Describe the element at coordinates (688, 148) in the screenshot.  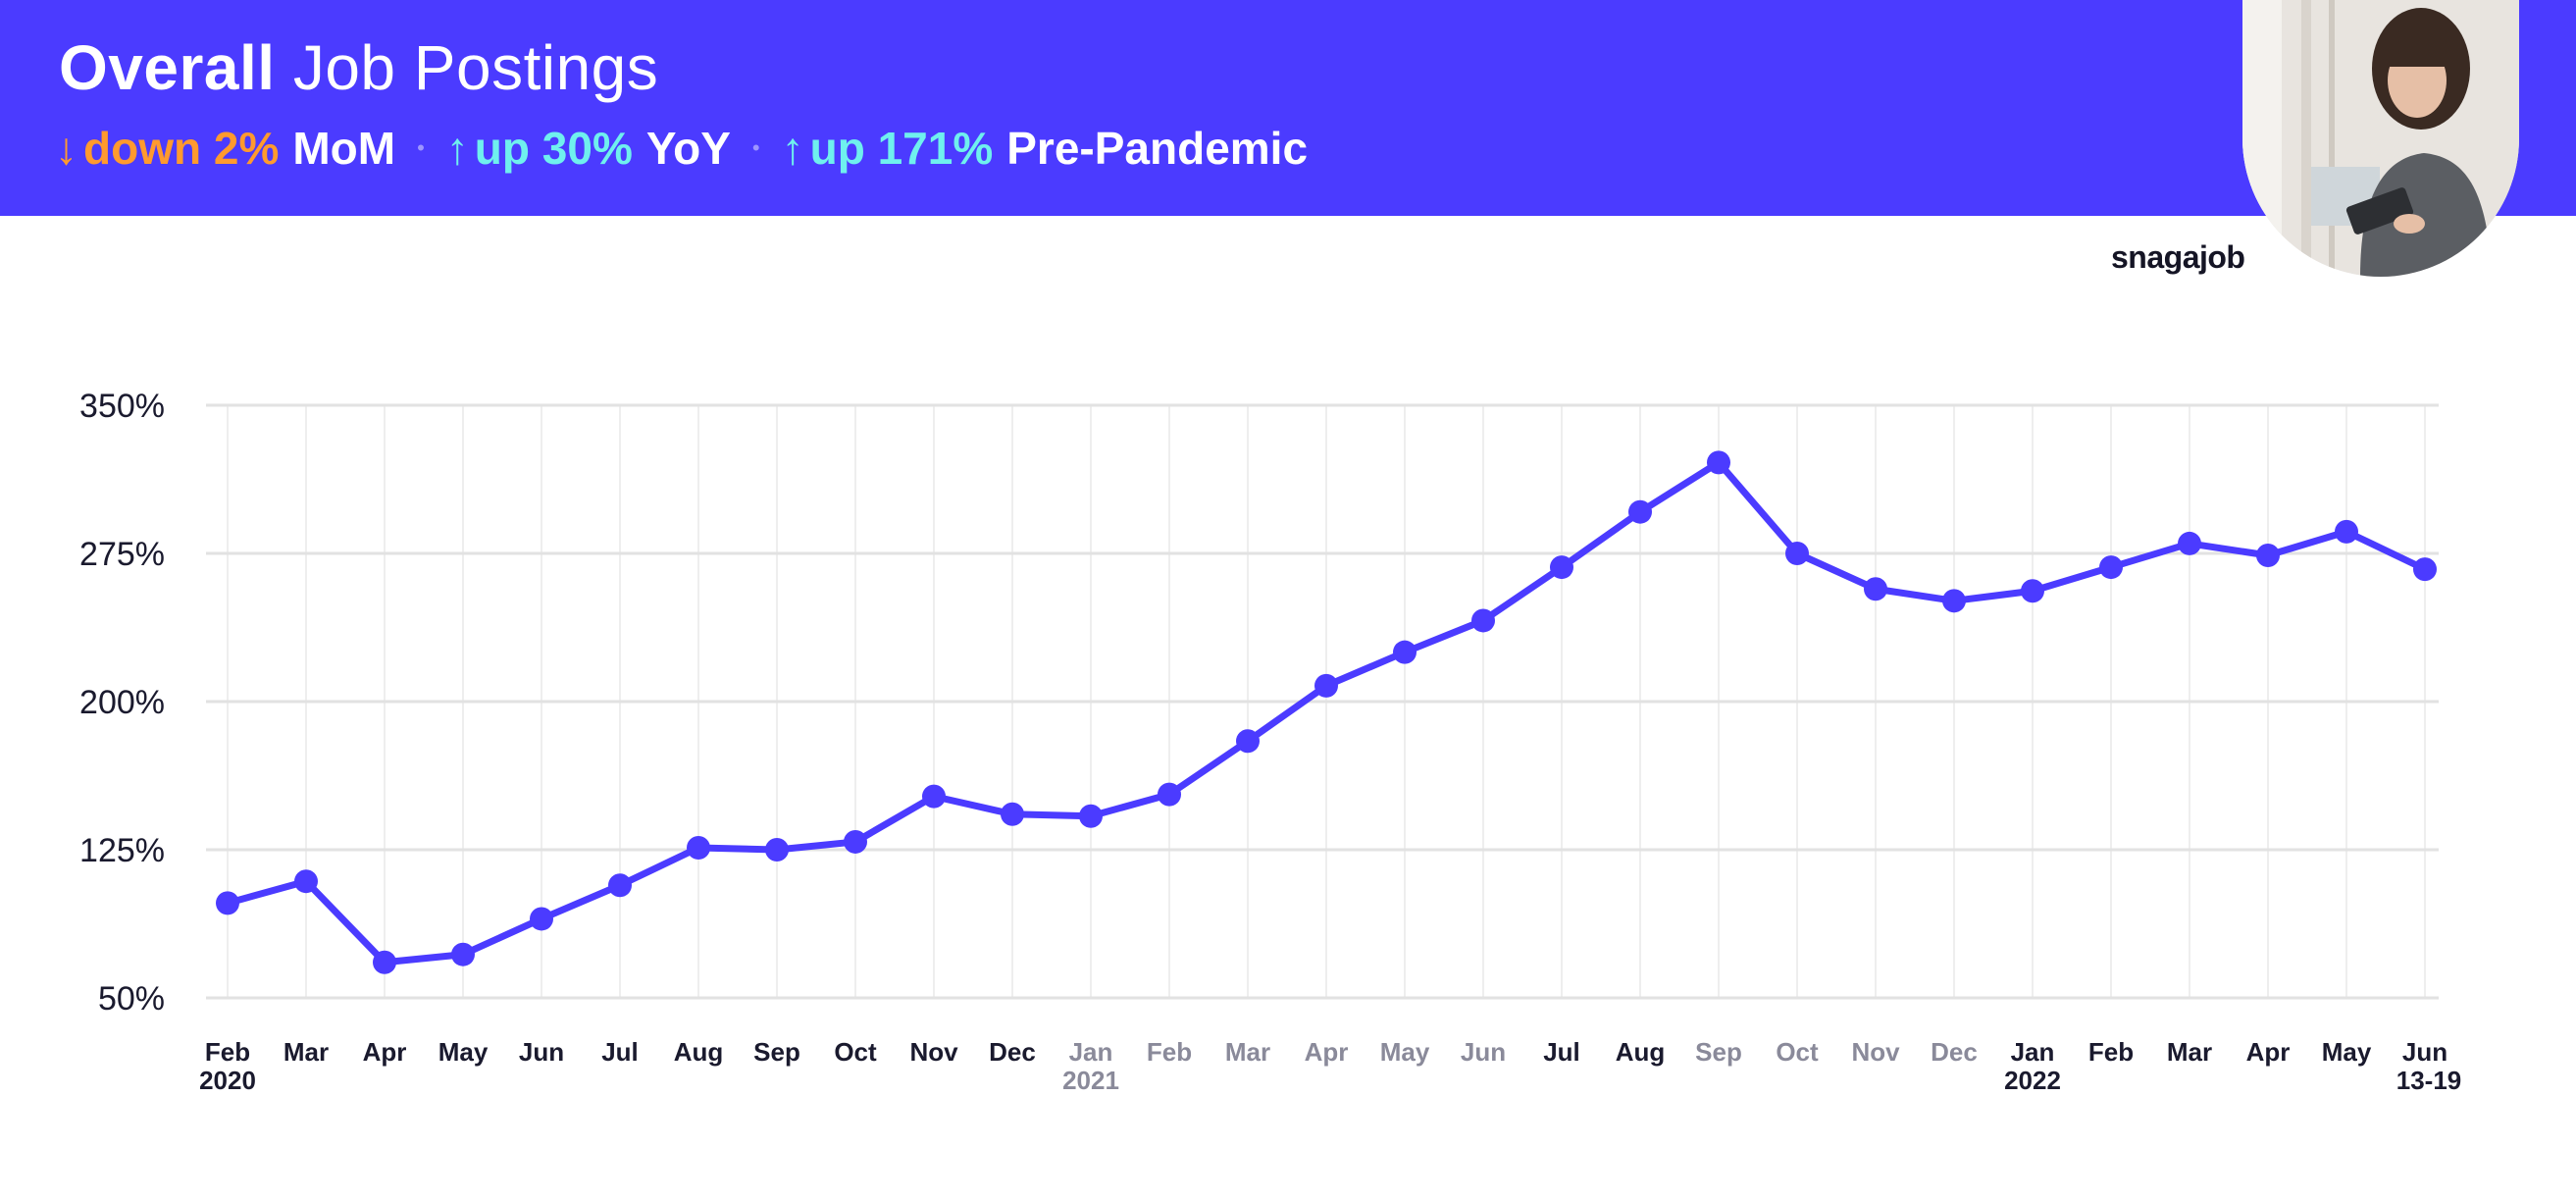
I see `yoy-label: YoY` at that location.